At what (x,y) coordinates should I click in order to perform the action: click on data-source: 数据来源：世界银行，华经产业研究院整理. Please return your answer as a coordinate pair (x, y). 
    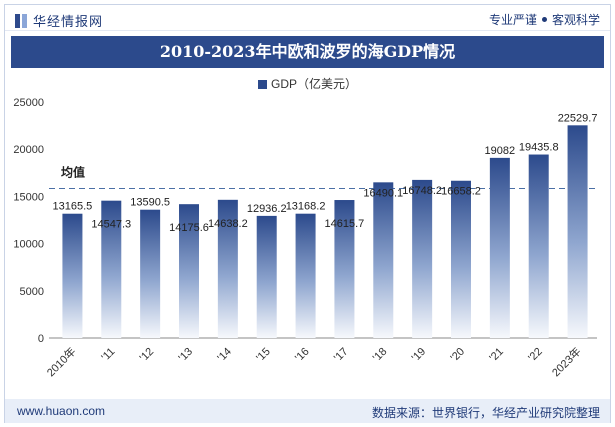
    Looking at the image, I should click on (485, 413).